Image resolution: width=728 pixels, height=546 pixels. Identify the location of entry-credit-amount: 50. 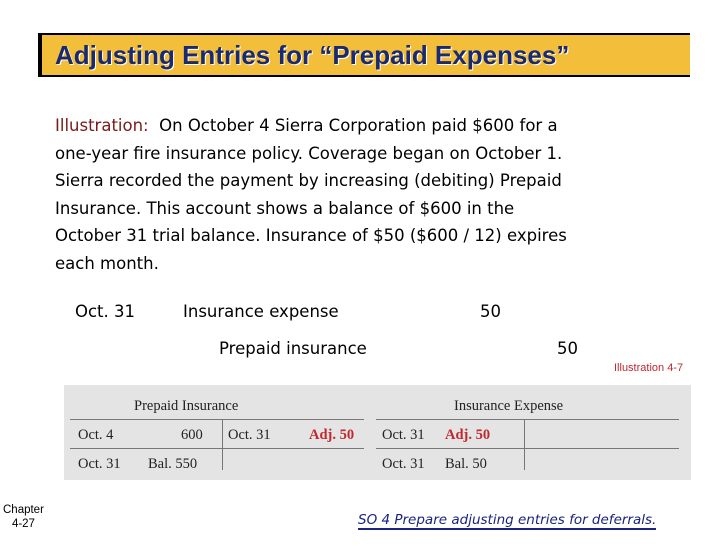
(567, 348).